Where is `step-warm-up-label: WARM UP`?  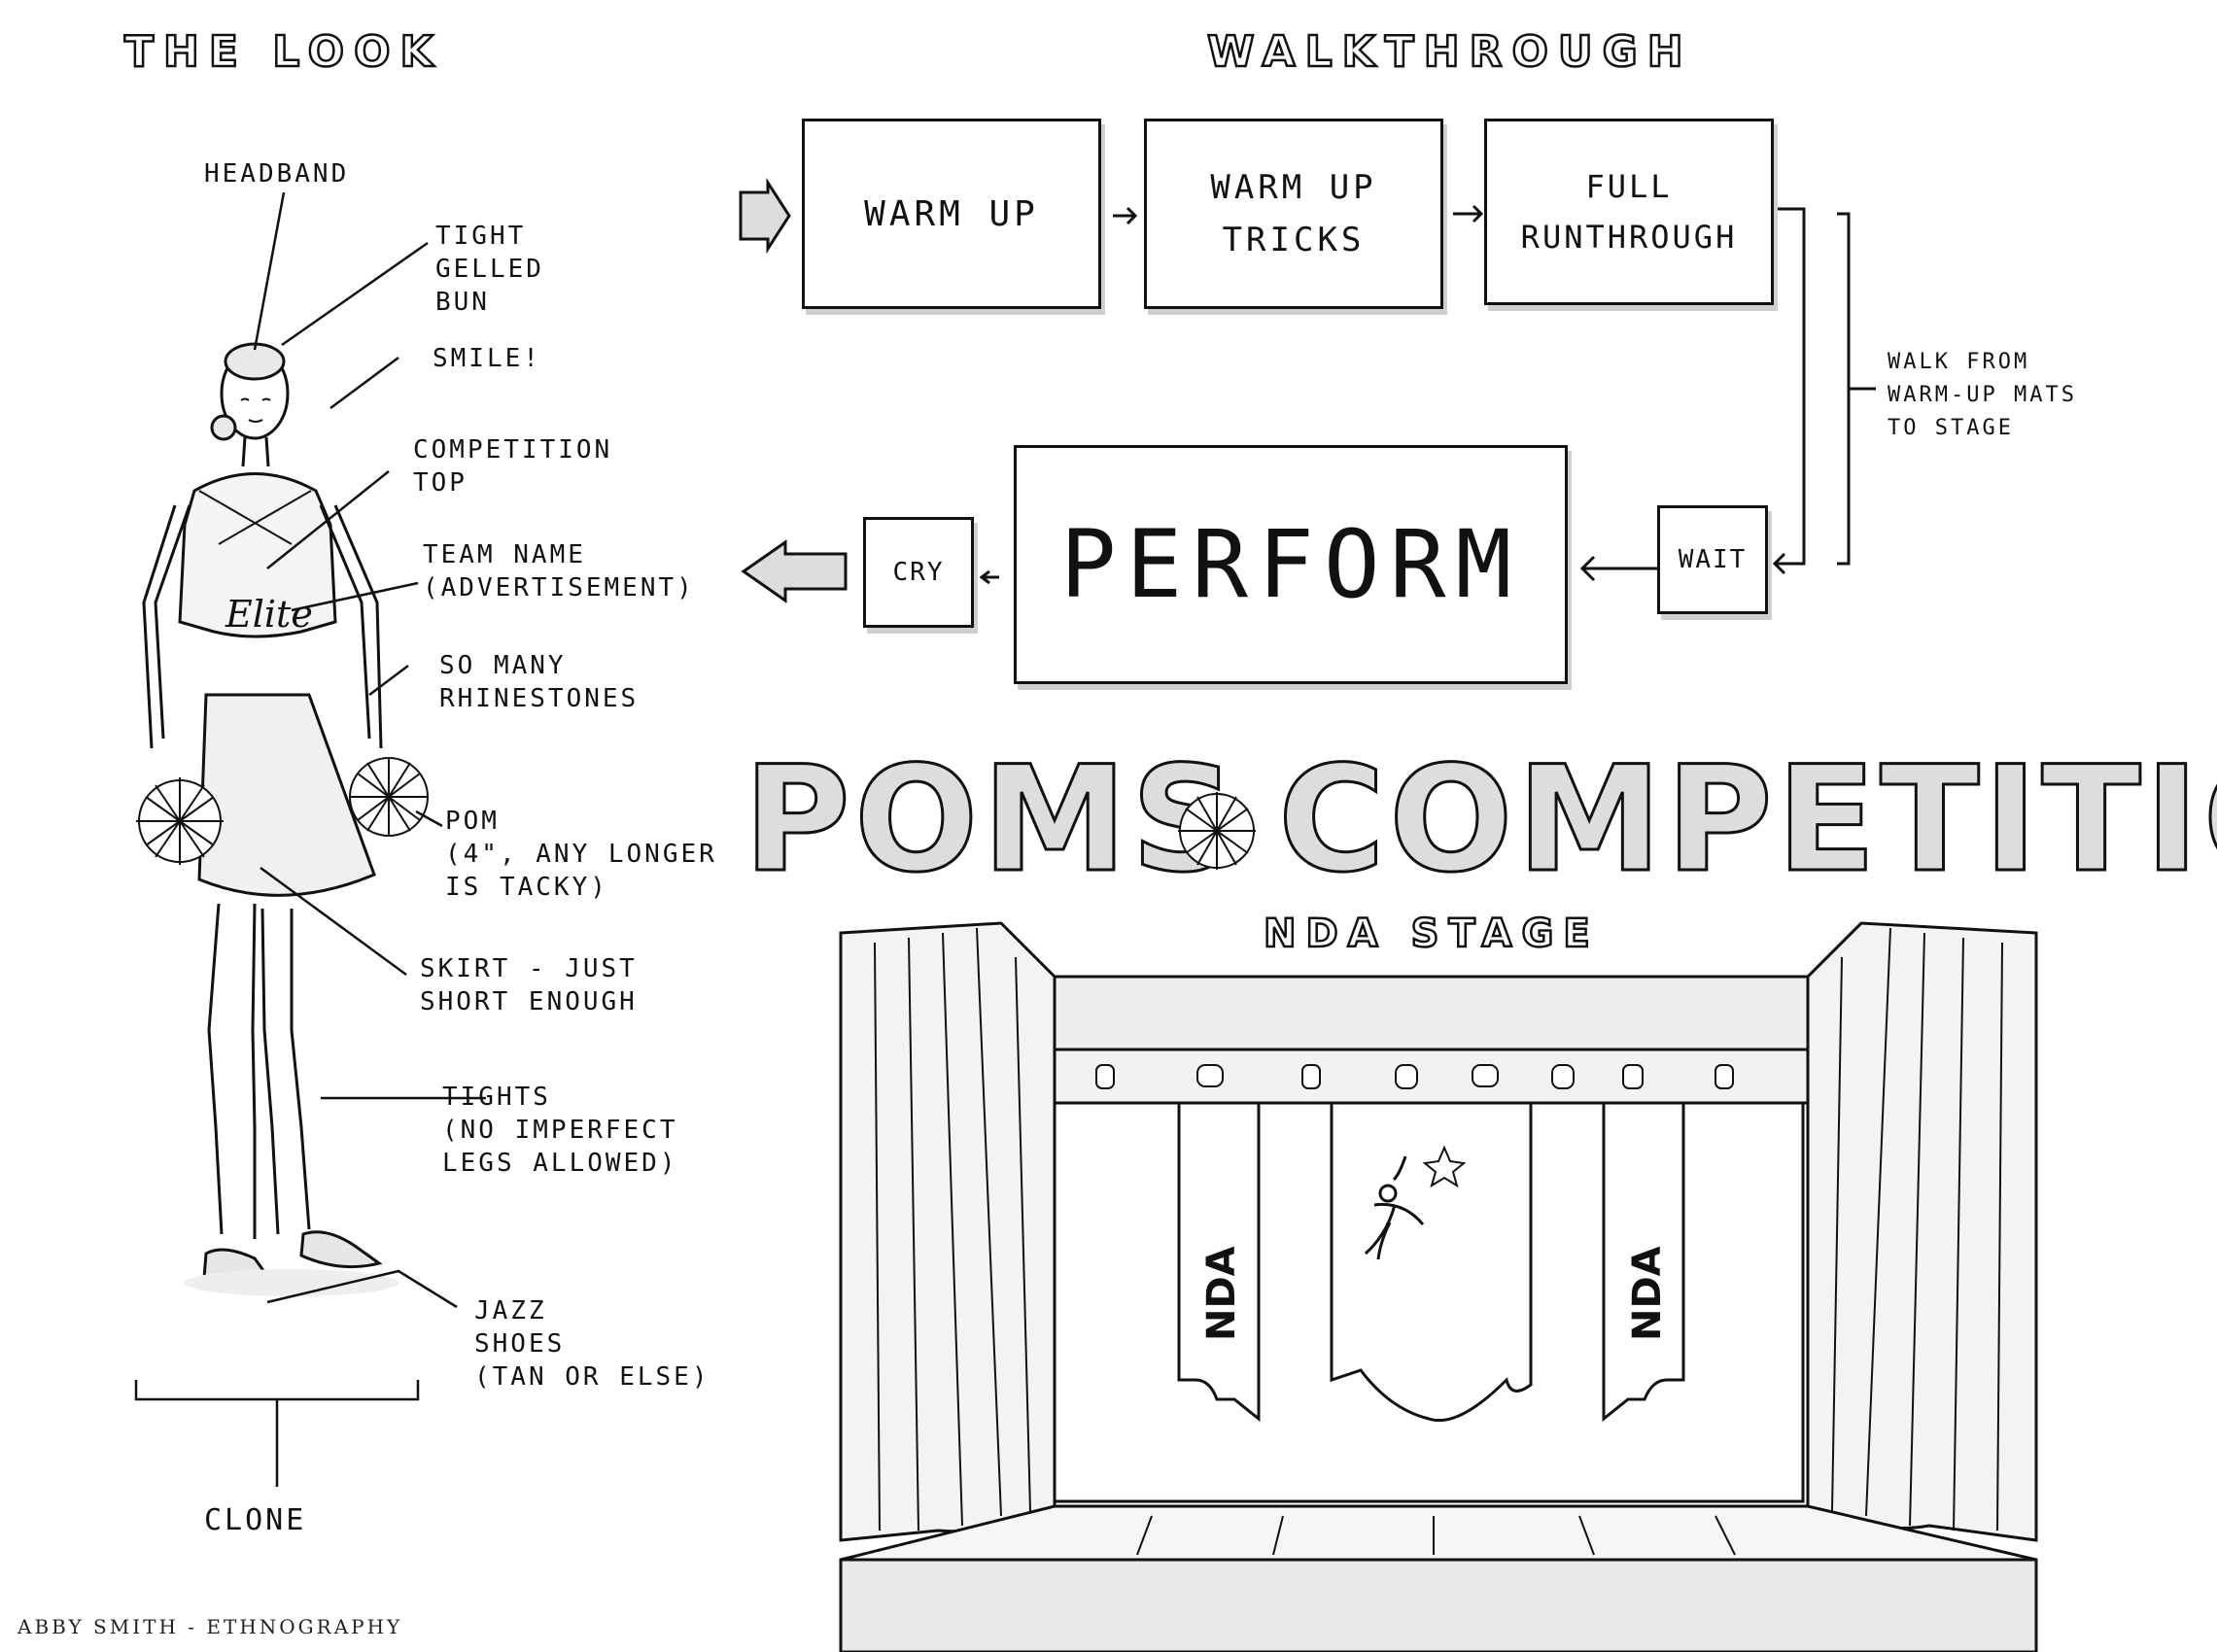 step-warm-up-label: WARM UP is located at coordinates (951, 214).